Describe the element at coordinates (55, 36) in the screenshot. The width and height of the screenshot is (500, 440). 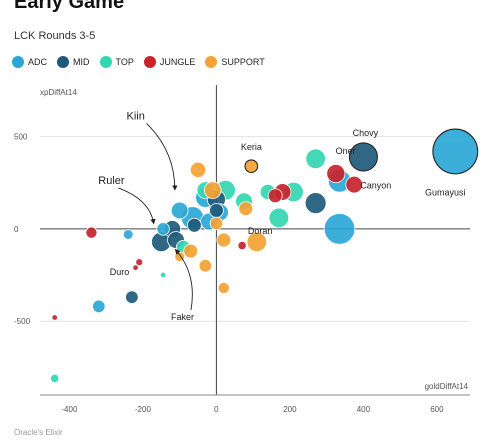
I see `chart-subtitle: LCK Rounds 3-5` at that location.